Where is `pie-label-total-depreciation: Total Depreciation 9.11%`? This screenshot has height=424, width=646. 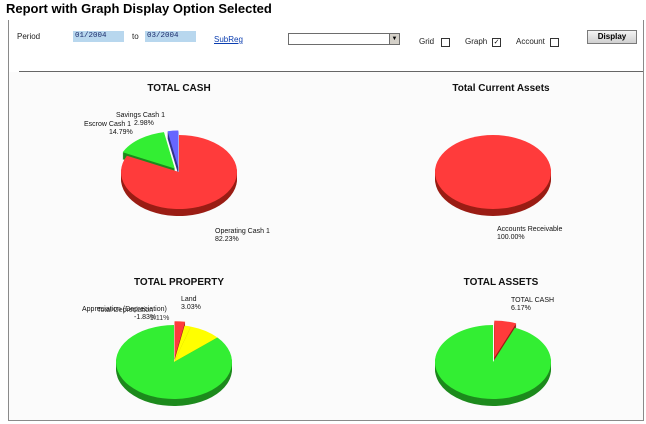 pie-label-total-depreciation: Total Depreciation 9.11% is located at coordinates (133, 314).